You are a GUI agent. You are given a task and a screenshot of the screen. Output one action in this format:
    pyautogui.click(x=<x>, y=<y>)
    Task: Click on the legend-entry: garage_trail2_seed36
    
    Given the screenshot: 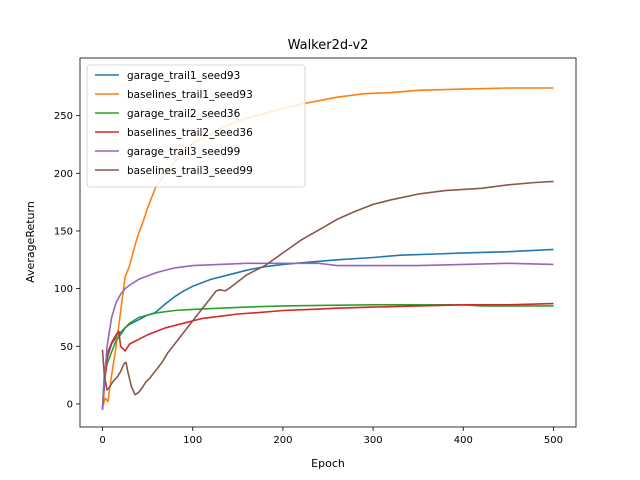 What is the action you would take?
    pyautogui.click(x=184, y=114)
    